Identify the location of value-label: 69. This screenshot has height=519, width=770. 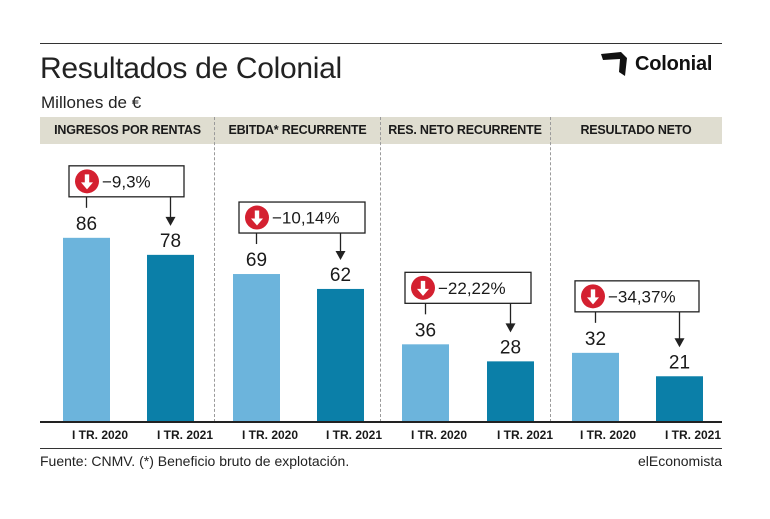
(256, 260).